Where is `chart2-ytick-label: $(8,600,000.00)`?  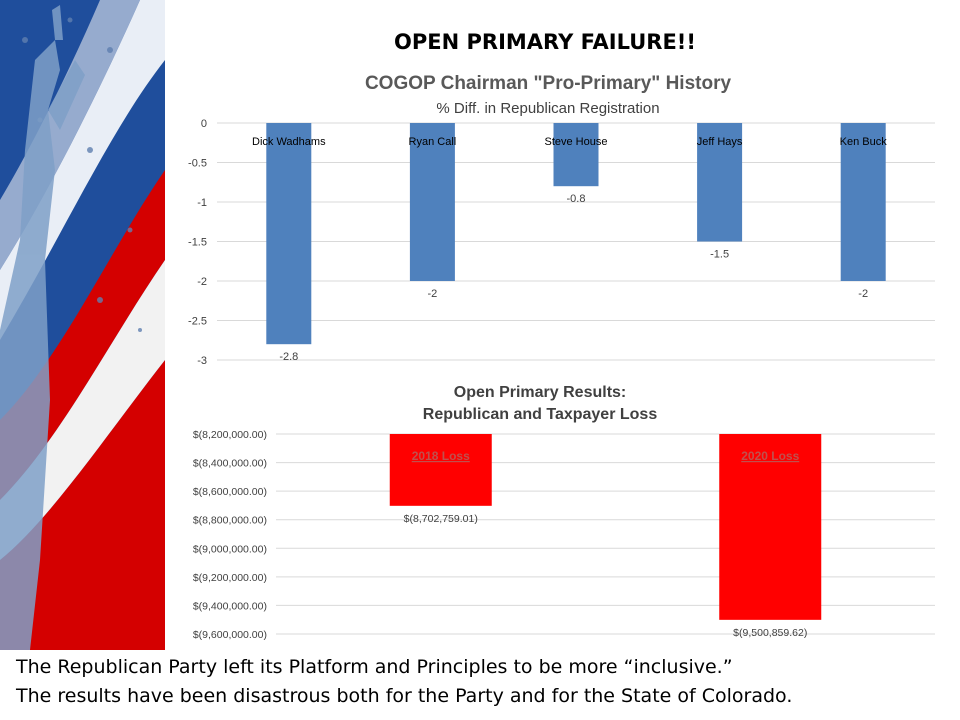
chart2-ytick-label: $(8,600,000.00) is located at coordinates (230, 492).